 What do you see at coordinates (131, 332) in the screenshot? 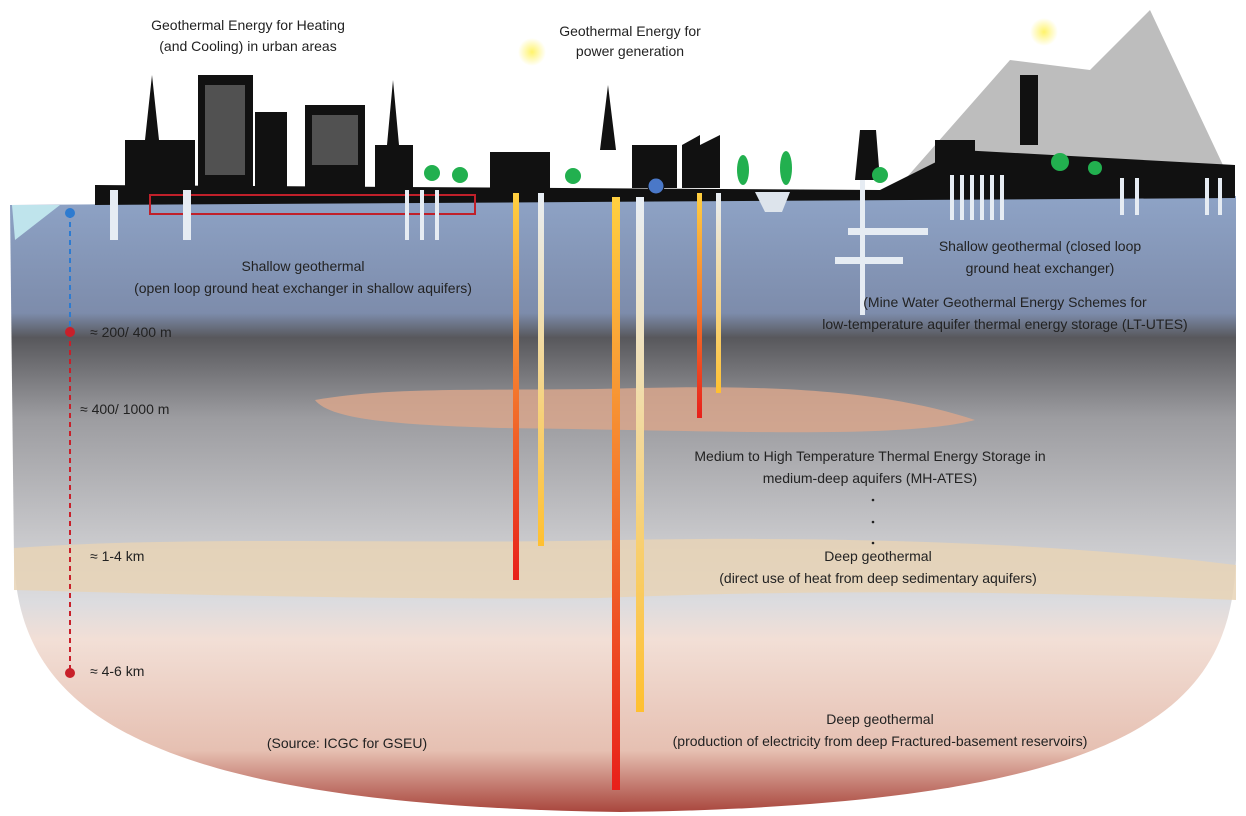
I see `depth-label: ≈ 200/ 400 m` at bounding box center [131, 332].